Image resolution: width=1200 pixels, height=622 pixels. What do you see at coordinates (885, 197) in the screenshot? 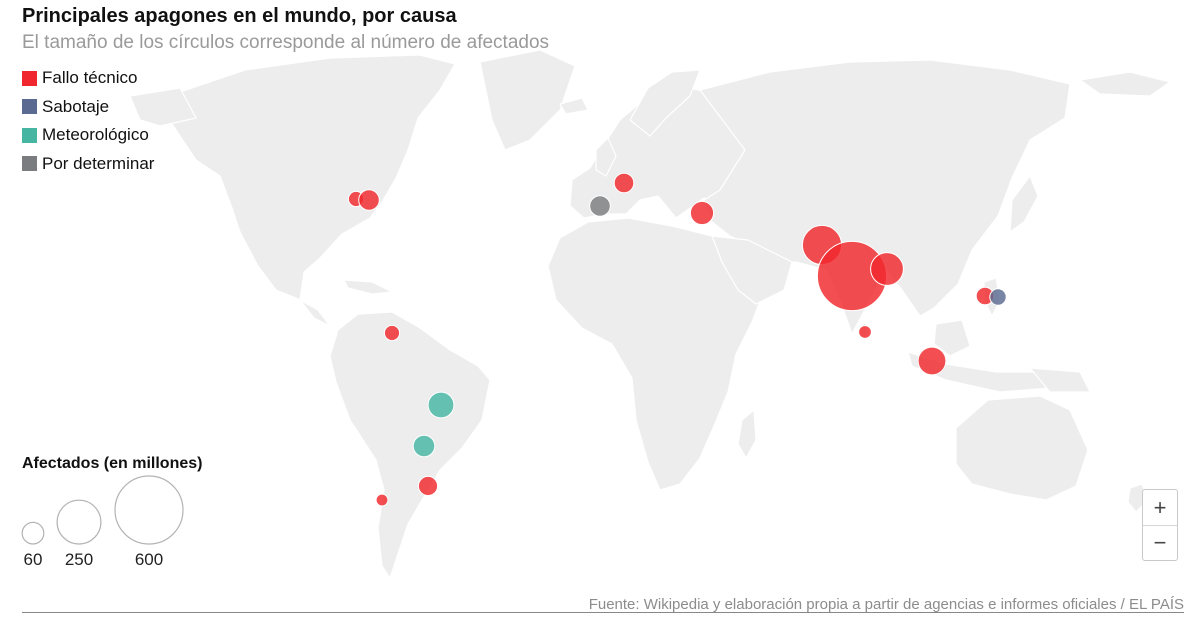
I see `asia-shape` at bounding box center [885, 197].